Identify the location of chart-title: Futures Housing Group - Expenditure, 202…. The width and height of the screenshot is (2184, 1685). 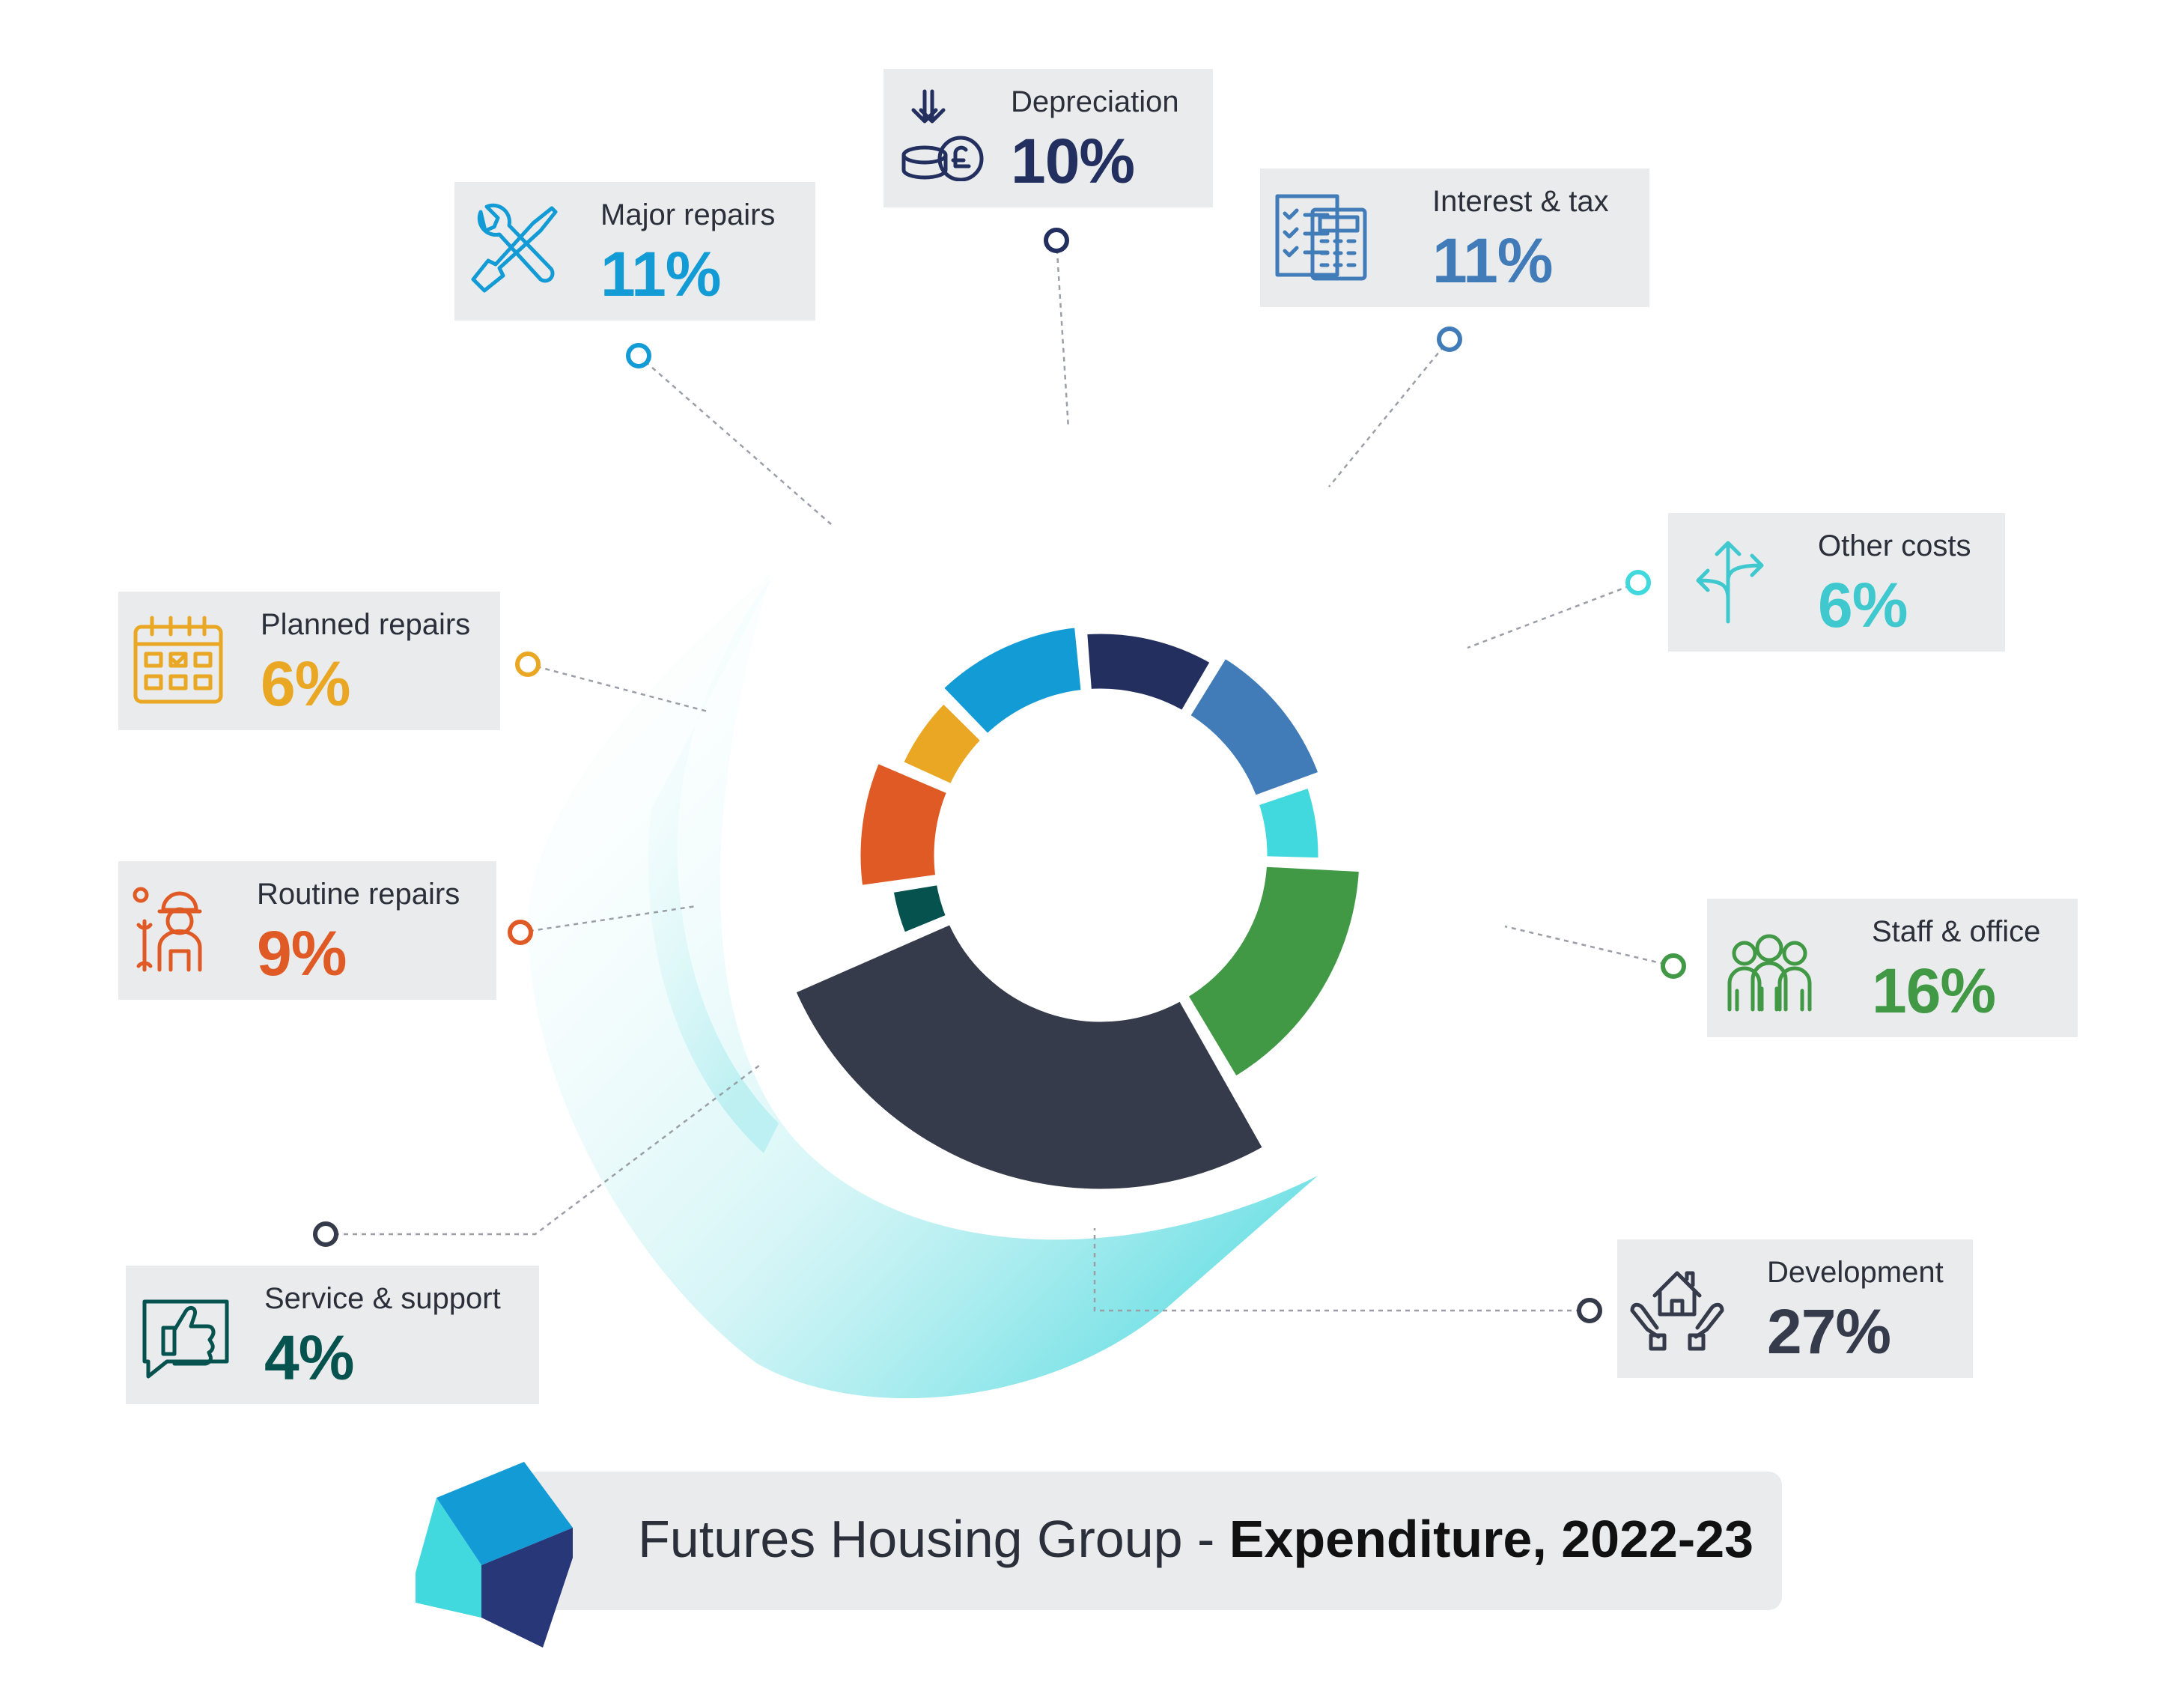
(1195, 1539).